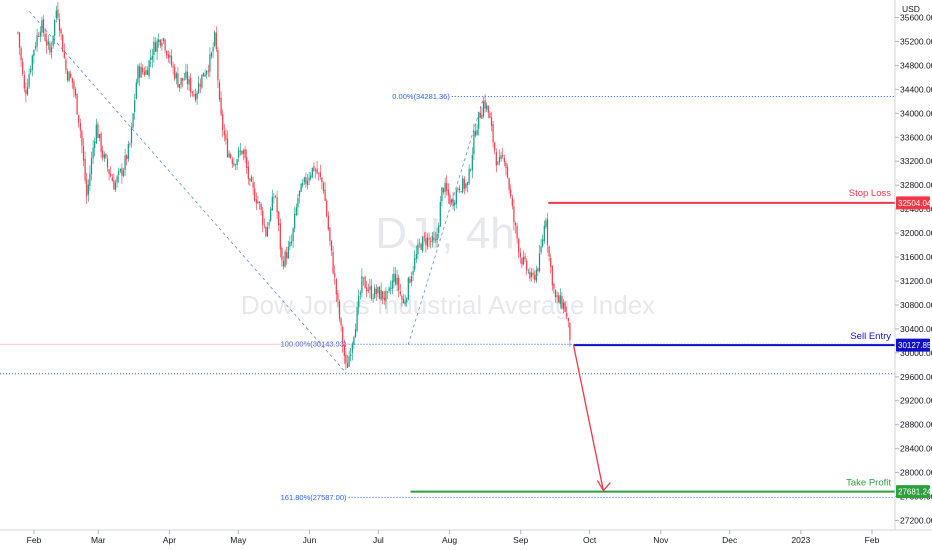 Image resolution: width=932 pixels, height=550 pixels. I want to click on projection-arrow-line, so click(588, 418).